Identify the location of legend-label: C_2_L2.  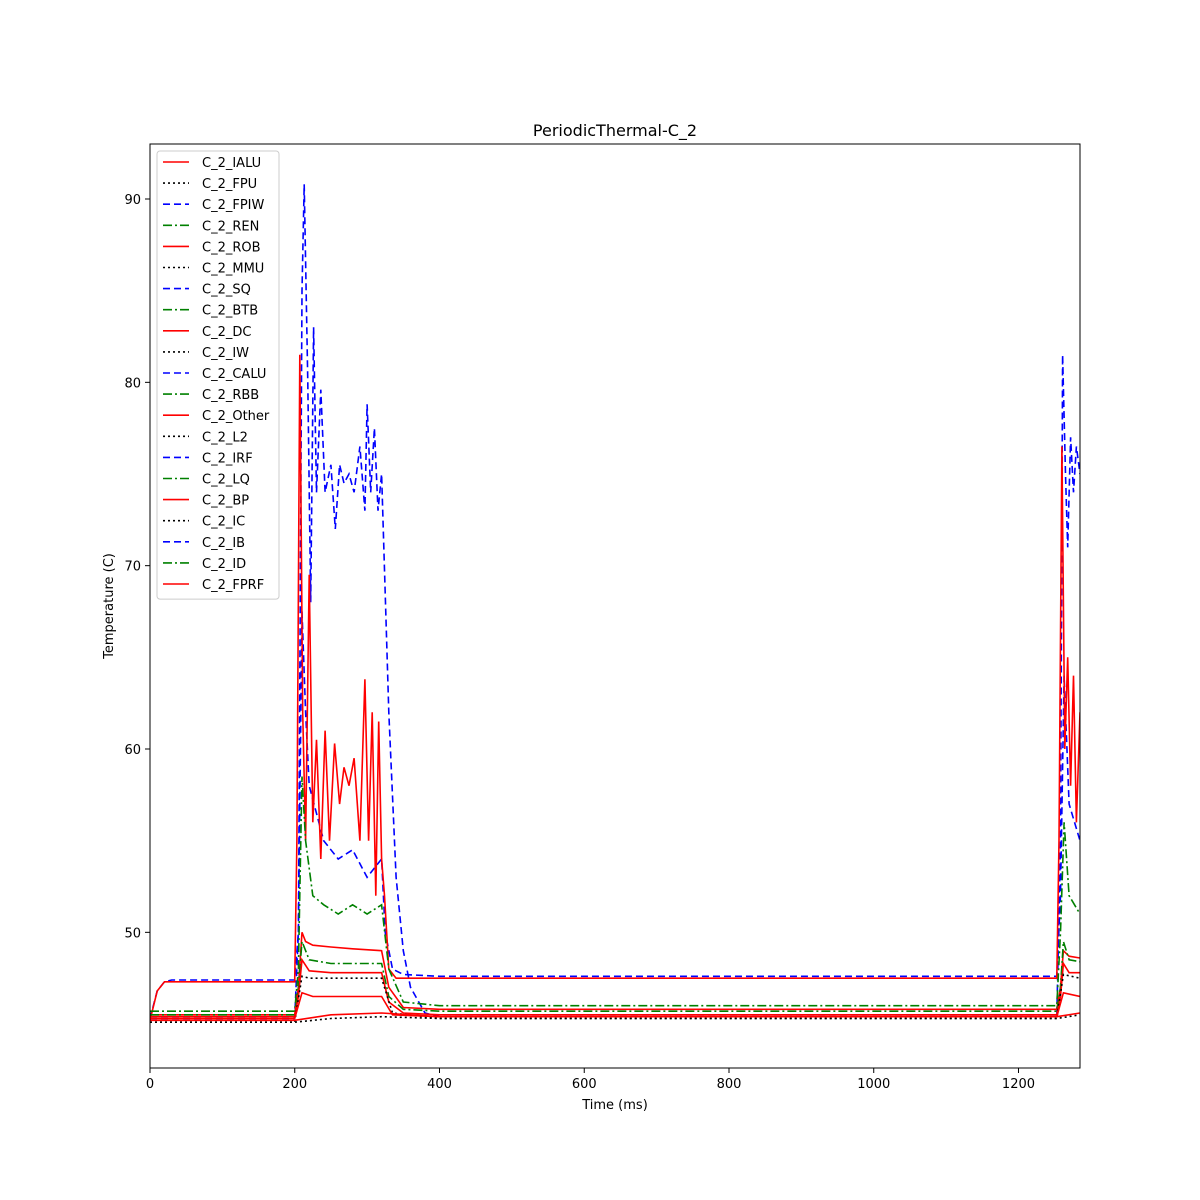
(225, 437).